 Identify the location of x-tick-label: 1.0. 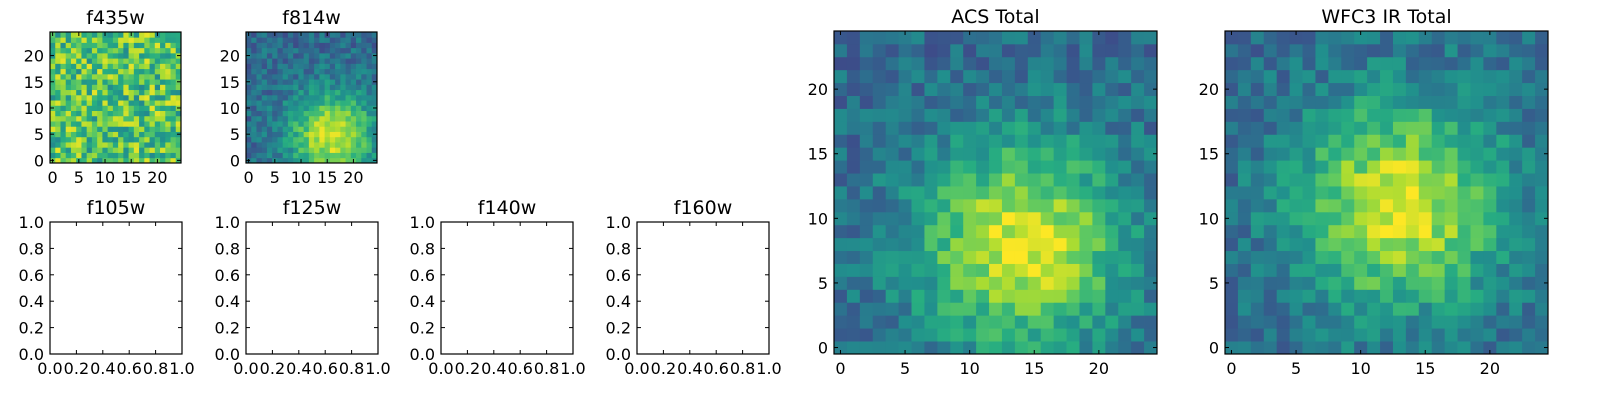
(572, 368).